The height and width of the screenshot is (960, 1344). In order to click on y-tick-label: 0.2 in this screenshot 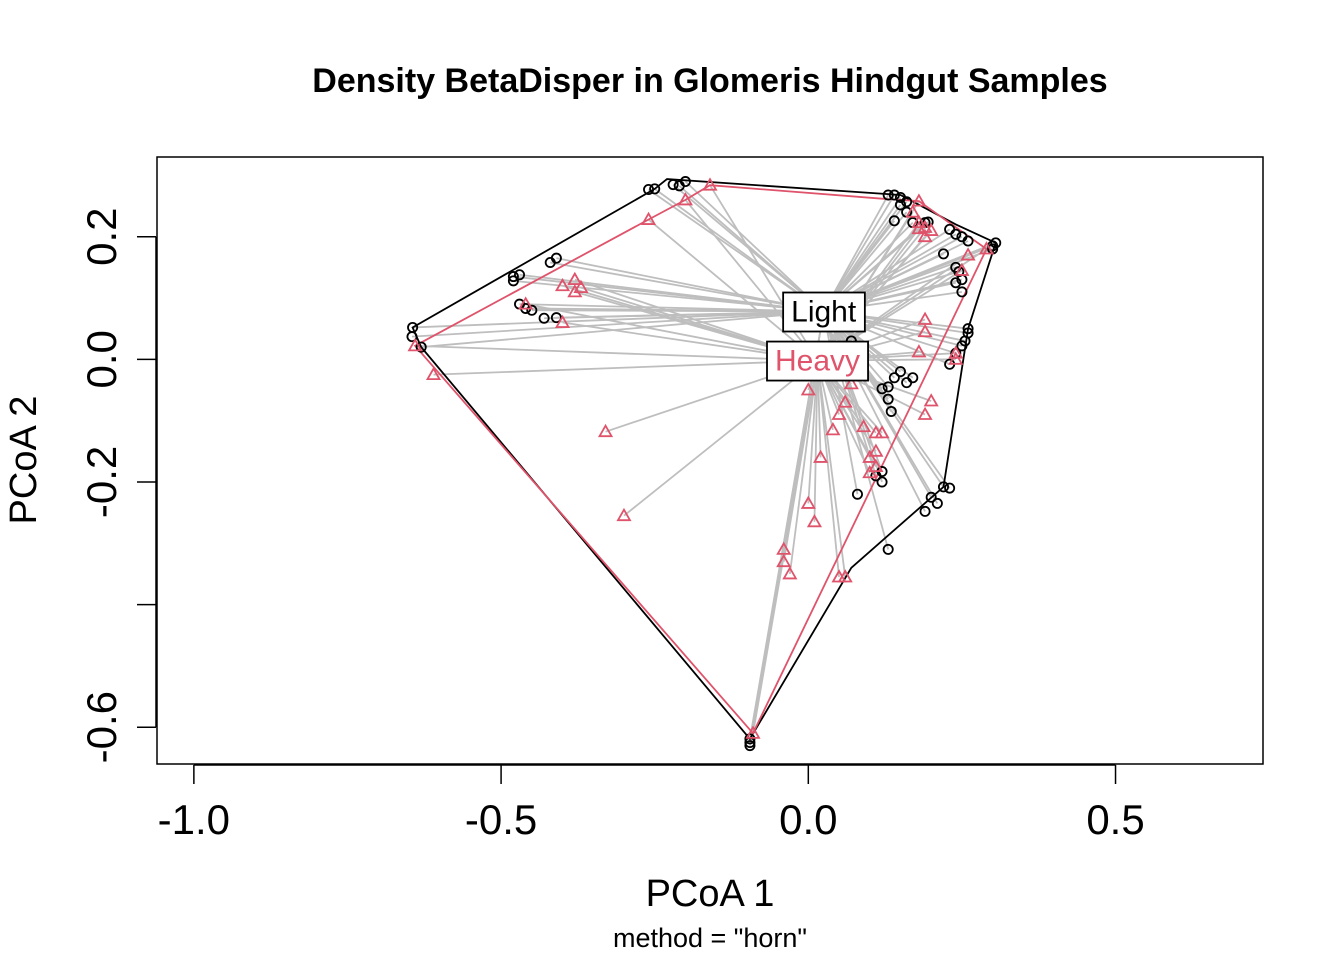, I will do `click(101, 237)`.